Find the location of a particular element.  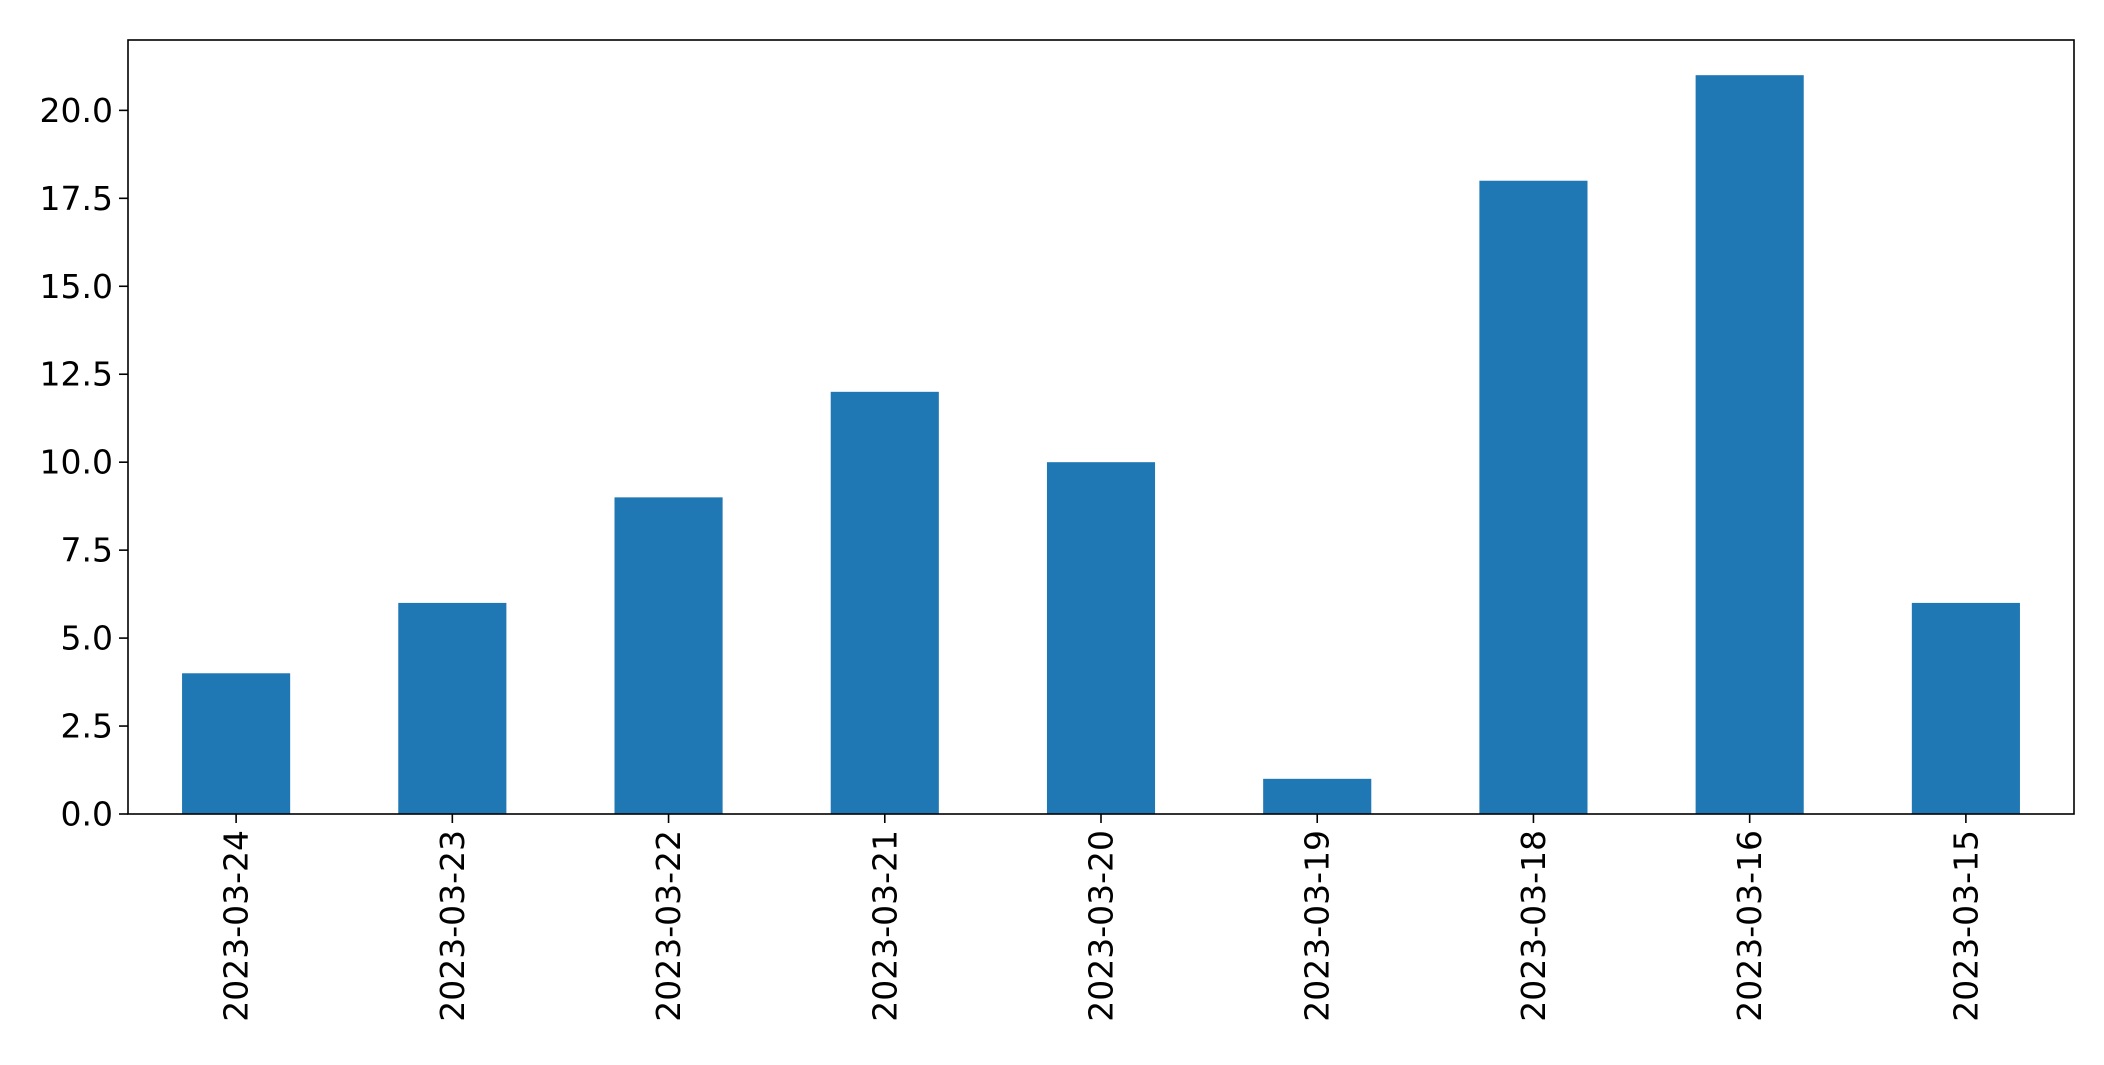

y-axis: 0.0 2.5 5.0 7.5 10.0 12.5 15.0 17.5 20.0 is located at coordinates (84, 462).